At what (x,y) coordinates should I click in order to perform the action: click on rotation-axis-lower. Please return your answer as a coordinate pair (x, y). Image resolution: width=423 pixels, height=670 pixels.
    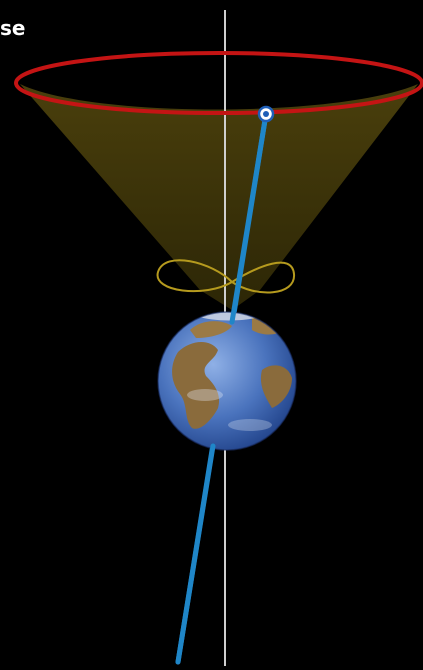
    Looking at the image, I should click on (195, 554).